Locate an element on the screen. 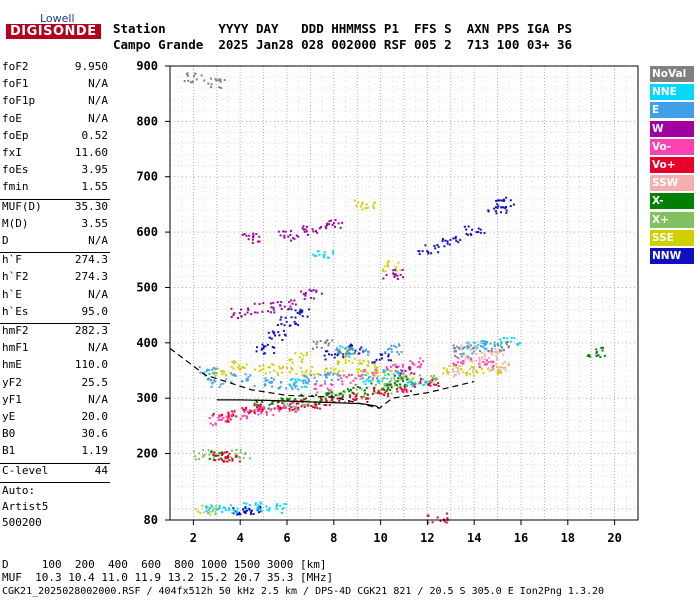 This screenshot has width=700, height=600. legend-item-e: E is located at coordinates (672, 110).